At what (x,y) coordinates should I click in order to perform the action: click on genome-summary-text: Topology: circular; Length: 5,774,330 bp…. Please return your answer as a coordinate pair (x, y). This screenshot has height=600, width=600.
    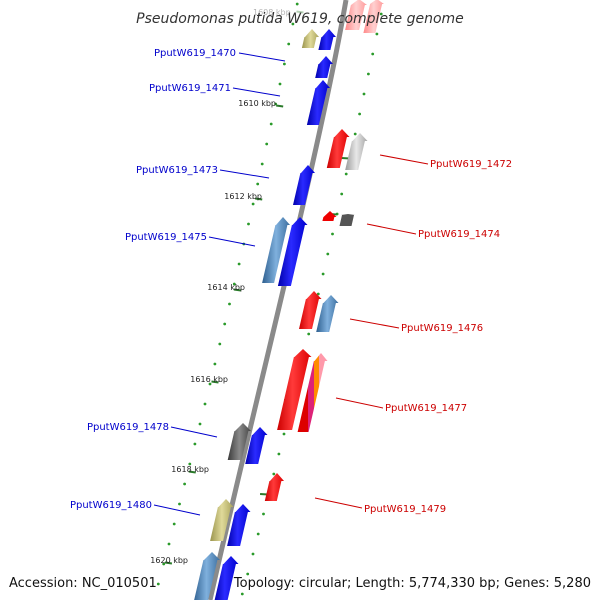
    Looking at the image, I should click on (412, 583).